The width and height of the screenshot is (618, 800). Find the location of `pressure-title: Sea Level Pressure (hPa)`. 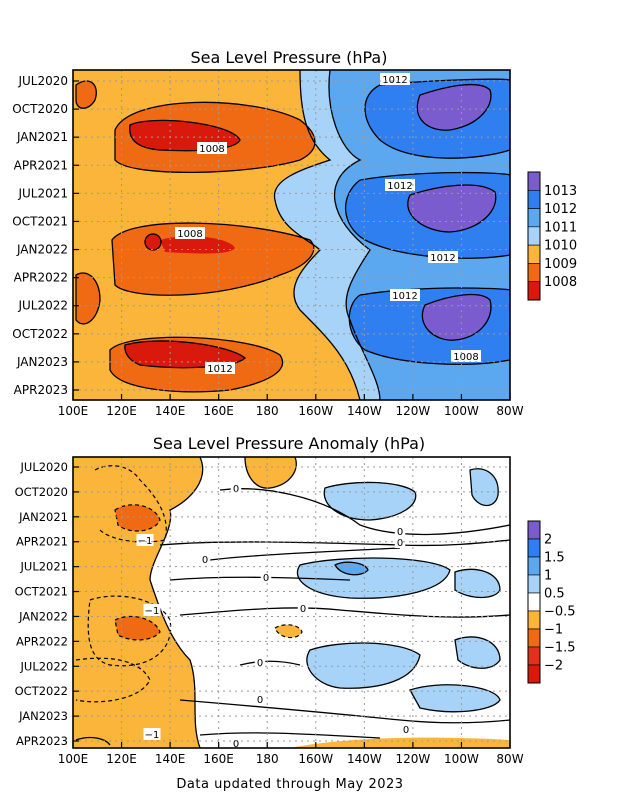

pressure-title: Sea Level Pressure (hPa) is located at coordinates (289, 57).